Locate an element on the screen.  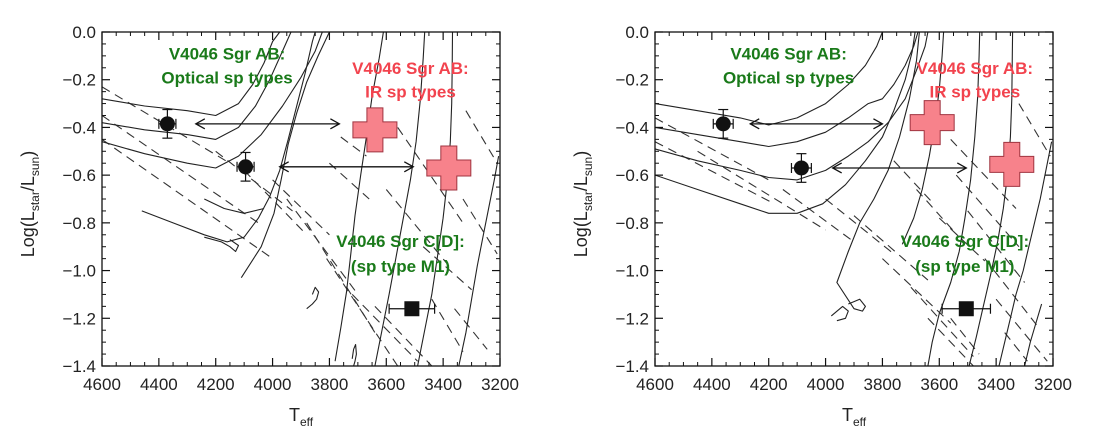
chart0-annotation-3: IR sp types is located at coordinates (410, 92).